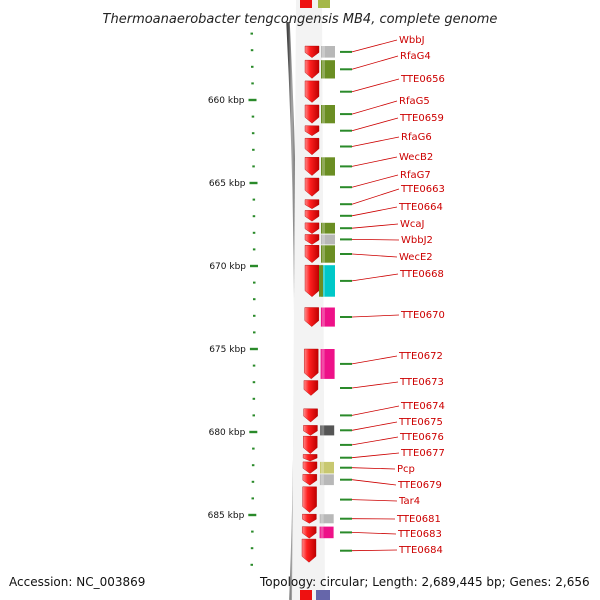 The width and height of the screenshot is (600, 600). What do you see at coordinates (414, 101) in the screenshot?
I see `gene-label: RfaG5` at bounding box center [414, 101].